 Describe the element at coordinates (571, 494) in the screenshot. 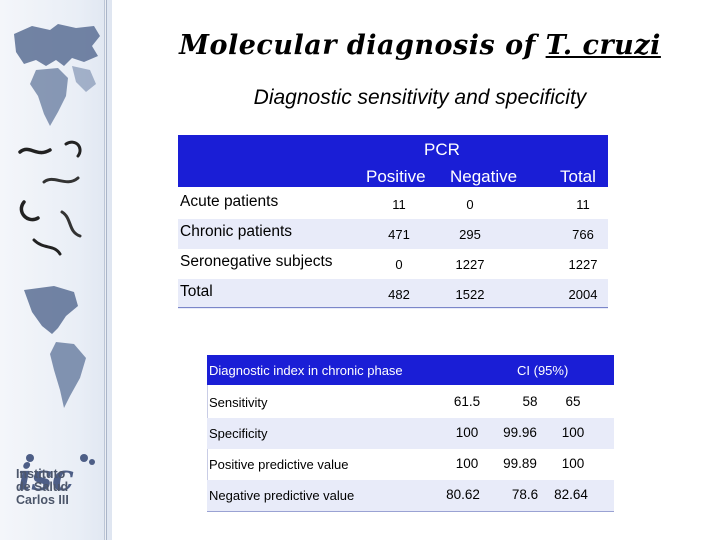

I see `ci-high: 82.64` at that location.